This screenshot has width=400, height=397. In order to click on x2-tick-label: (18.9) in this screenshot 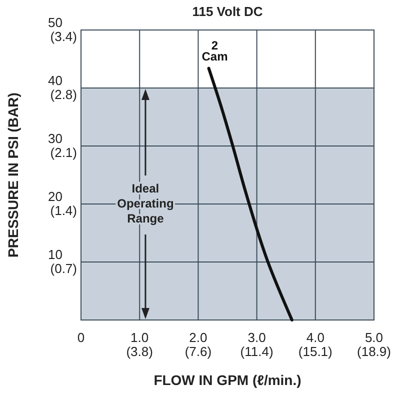, I will do `click(374, 351)`.